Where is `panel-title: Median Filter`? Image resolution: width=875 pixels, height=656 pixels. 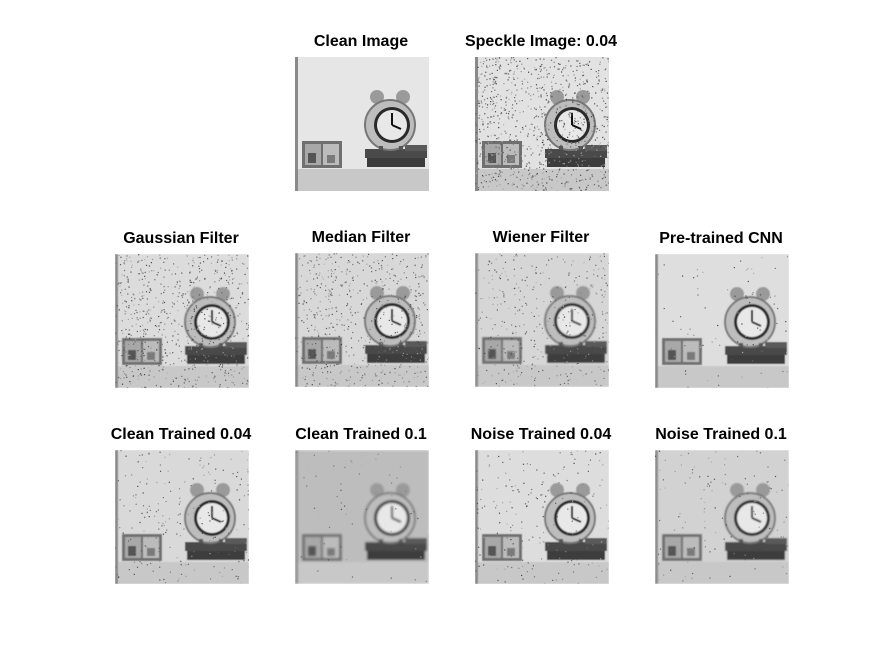
panel-title: Median Filter is located at coordinates (361, 237).